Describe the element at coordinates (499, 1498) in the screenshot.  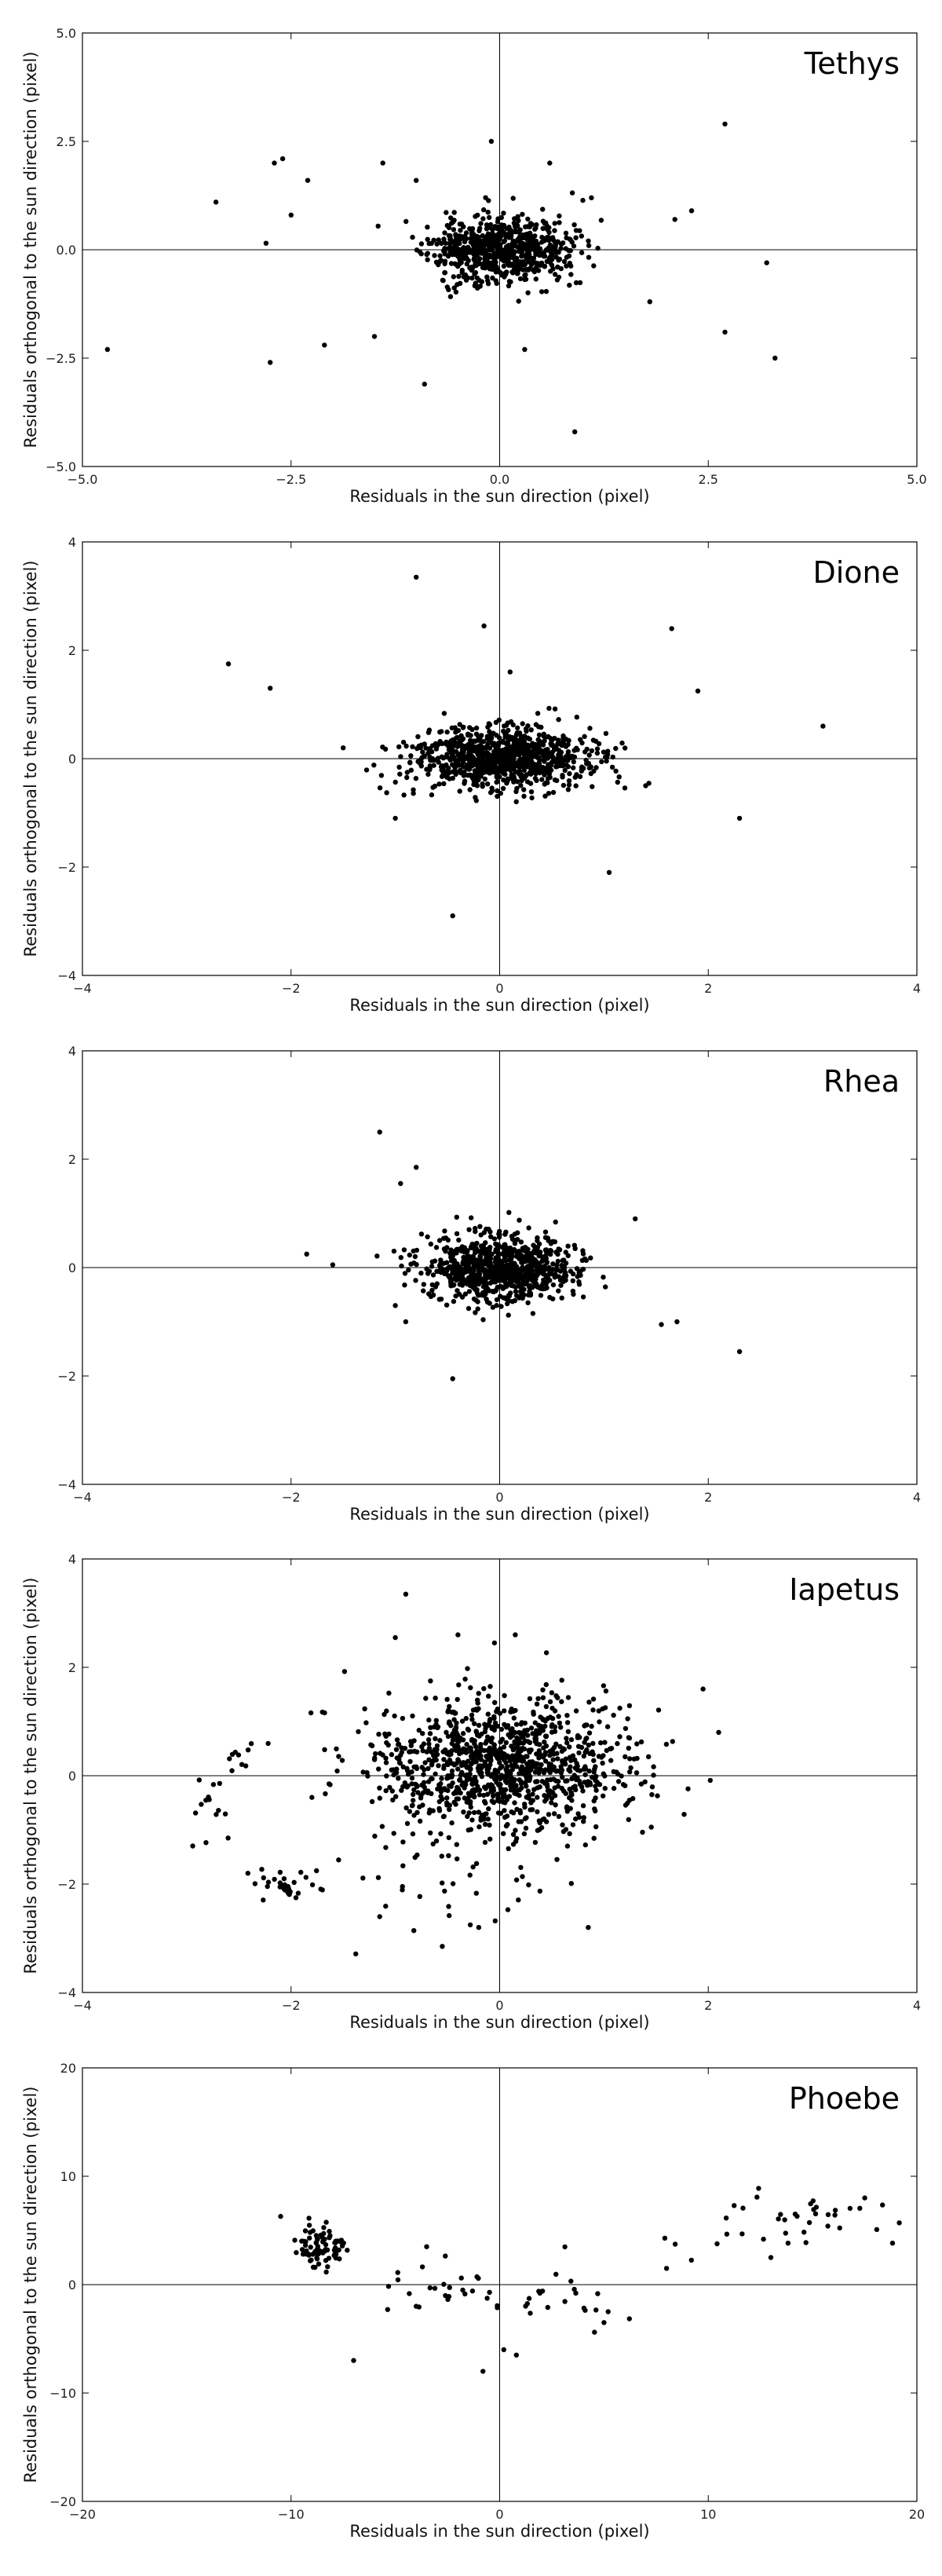
I see `x-tick-label: 0` at that location.